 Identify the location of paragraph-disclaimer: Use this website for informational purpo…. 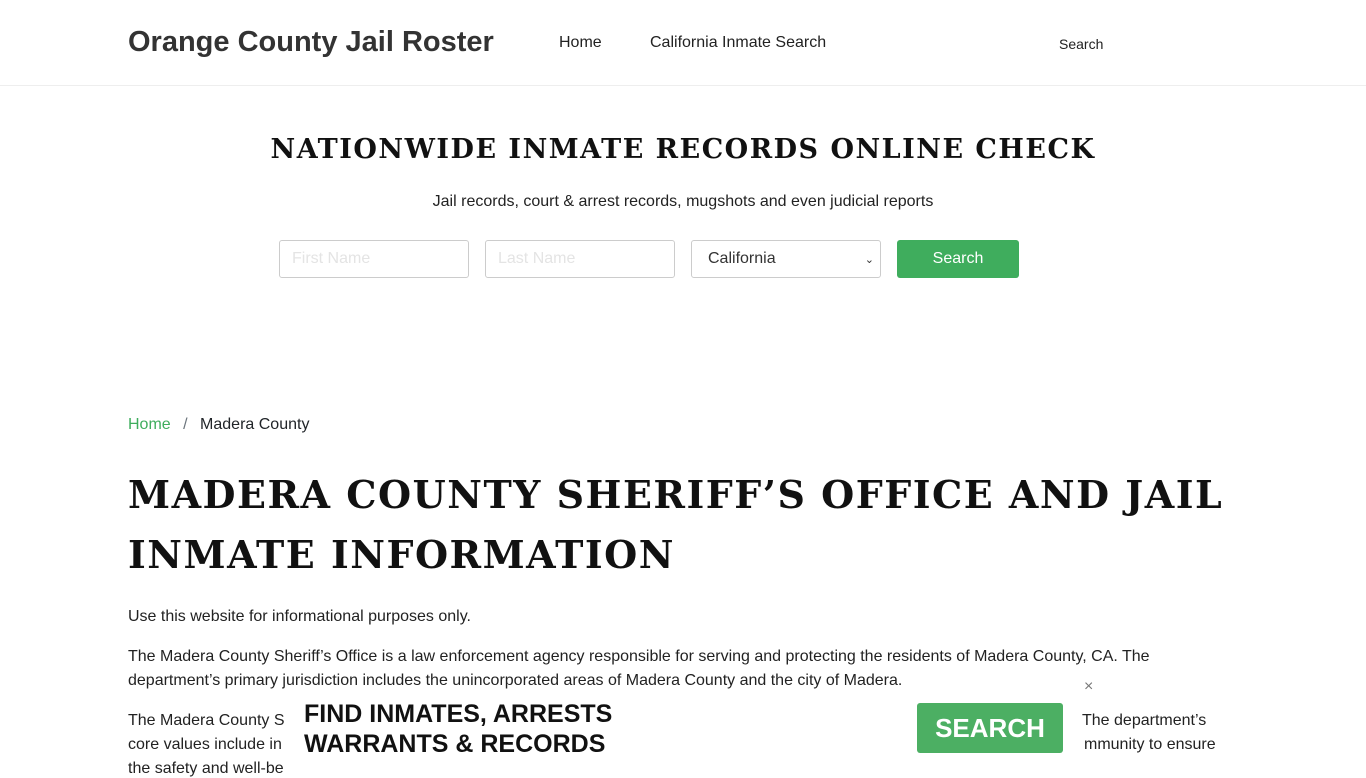
(299, 616).